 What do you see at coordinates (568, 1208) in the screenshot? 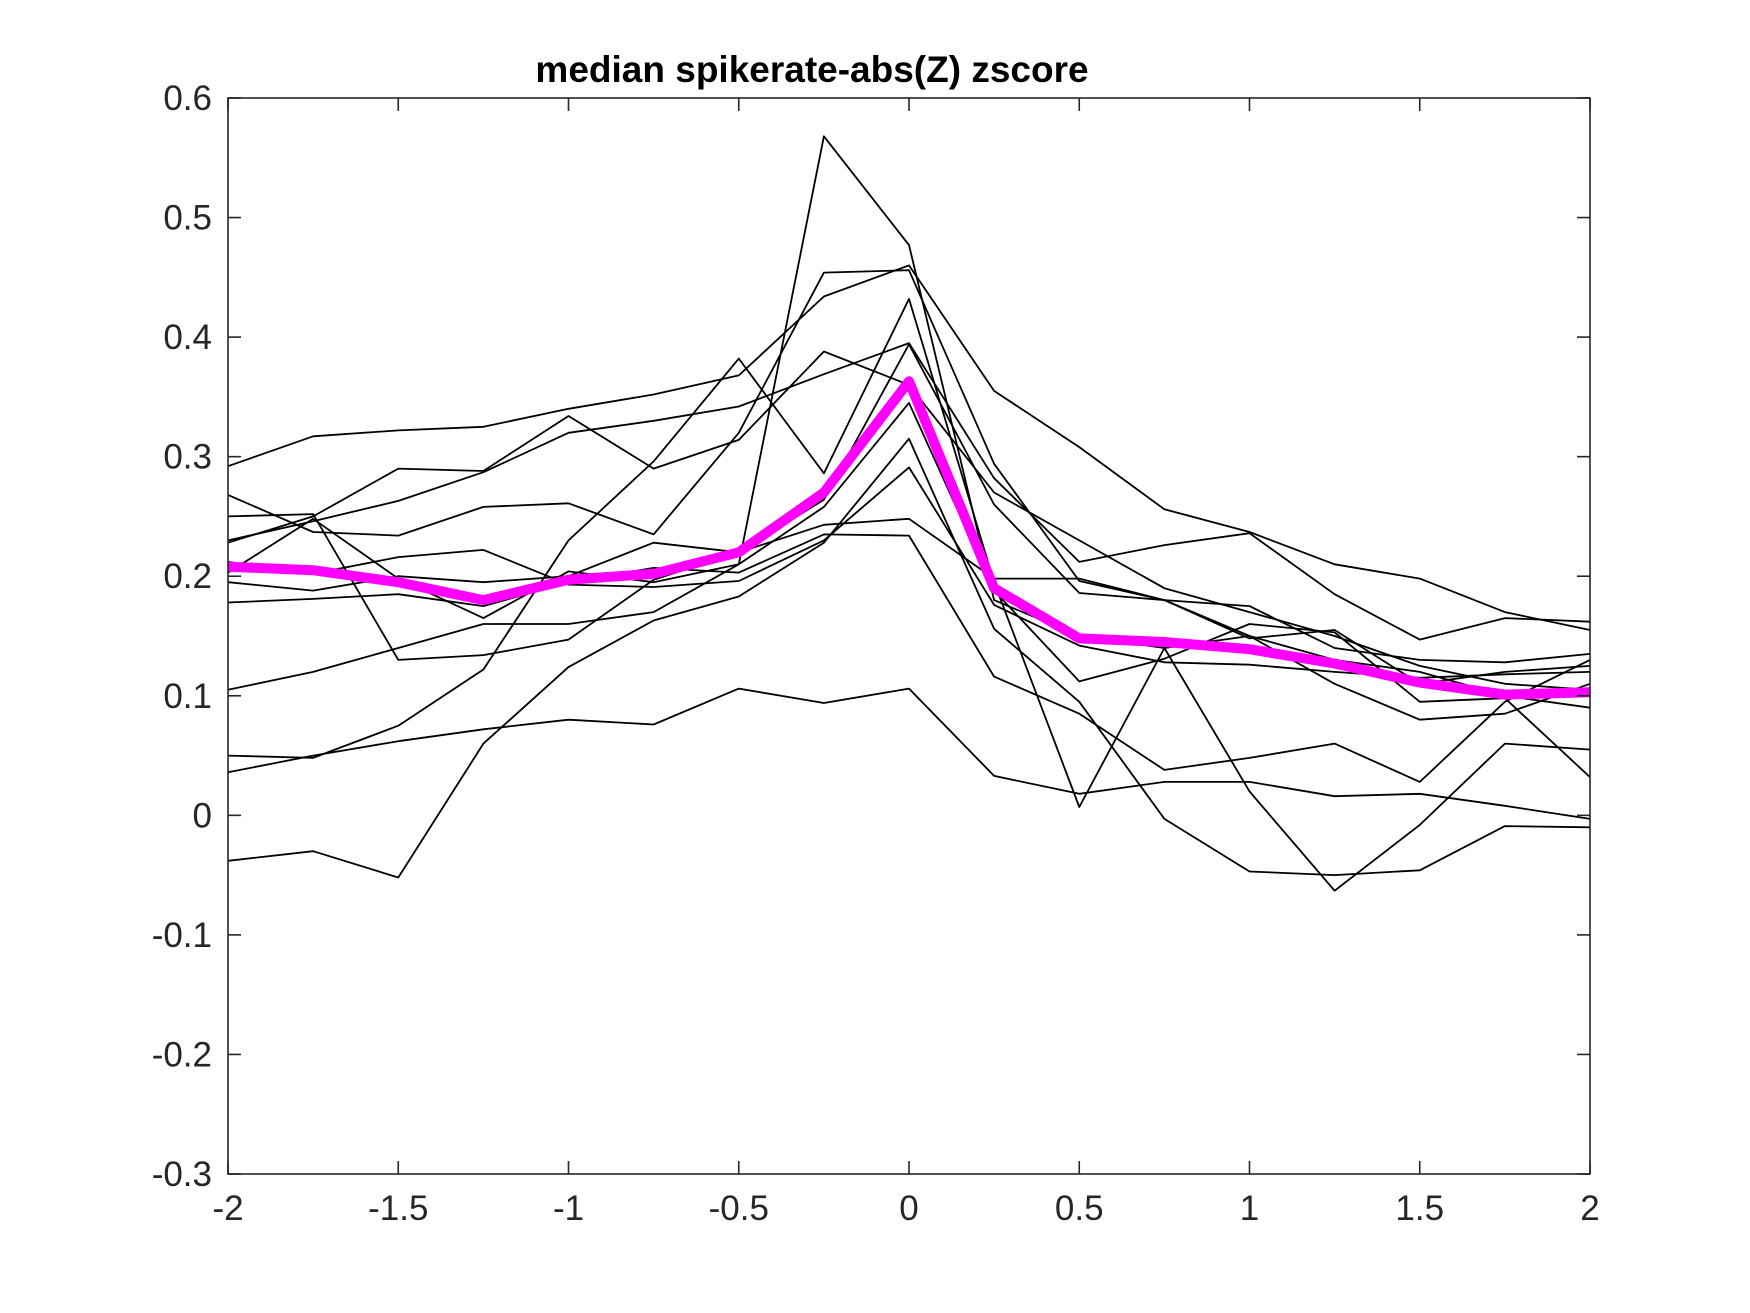
I see `x-tick-label: -1` at bounding box center [568, 1208].